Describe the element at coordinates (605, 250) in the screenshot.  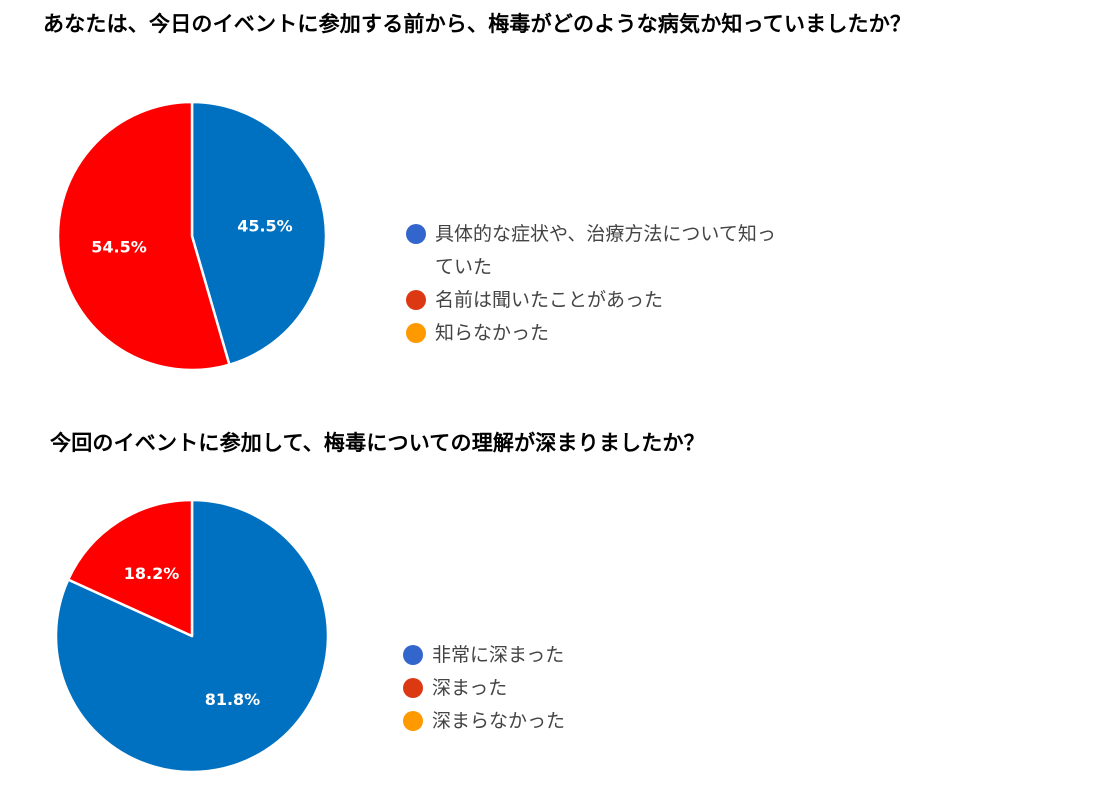
I see `legend-label: 具体的な症状や、治療方法について知っていた` at that location.